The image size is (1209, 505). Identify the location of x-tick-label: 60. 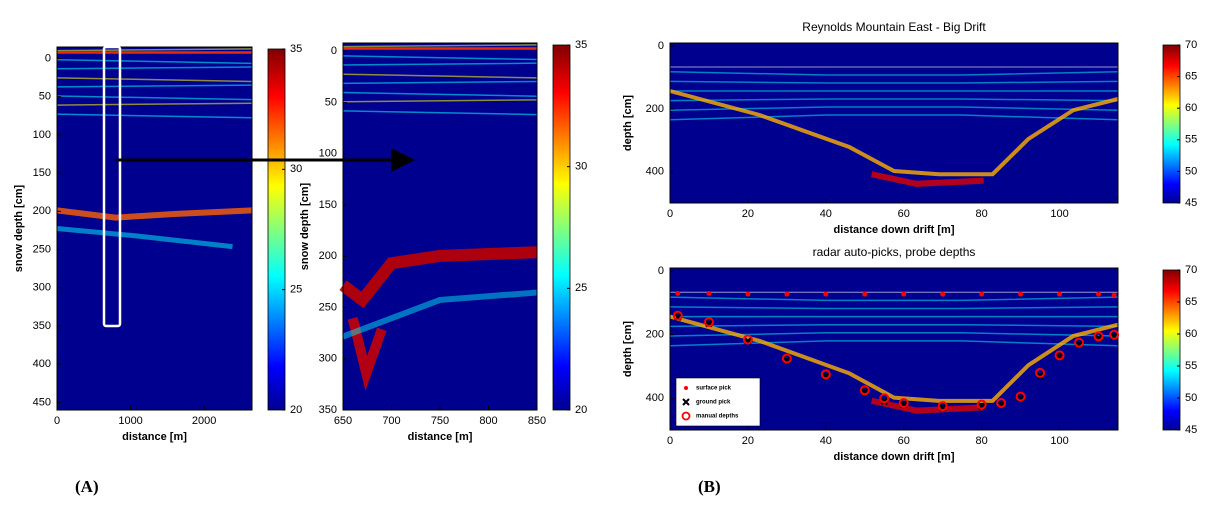
(904, 214).